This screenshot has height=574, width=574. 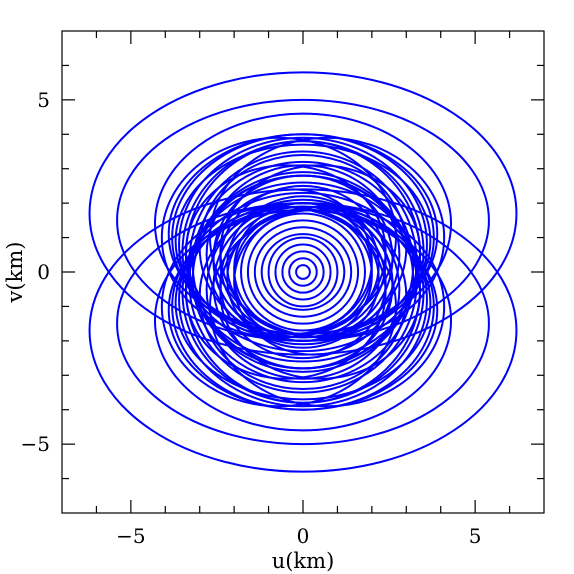 What do you see at coordinates (303, 561) in the screenshot?
I see `x-axis-label: u(km)` at bounding box center [303, 561].